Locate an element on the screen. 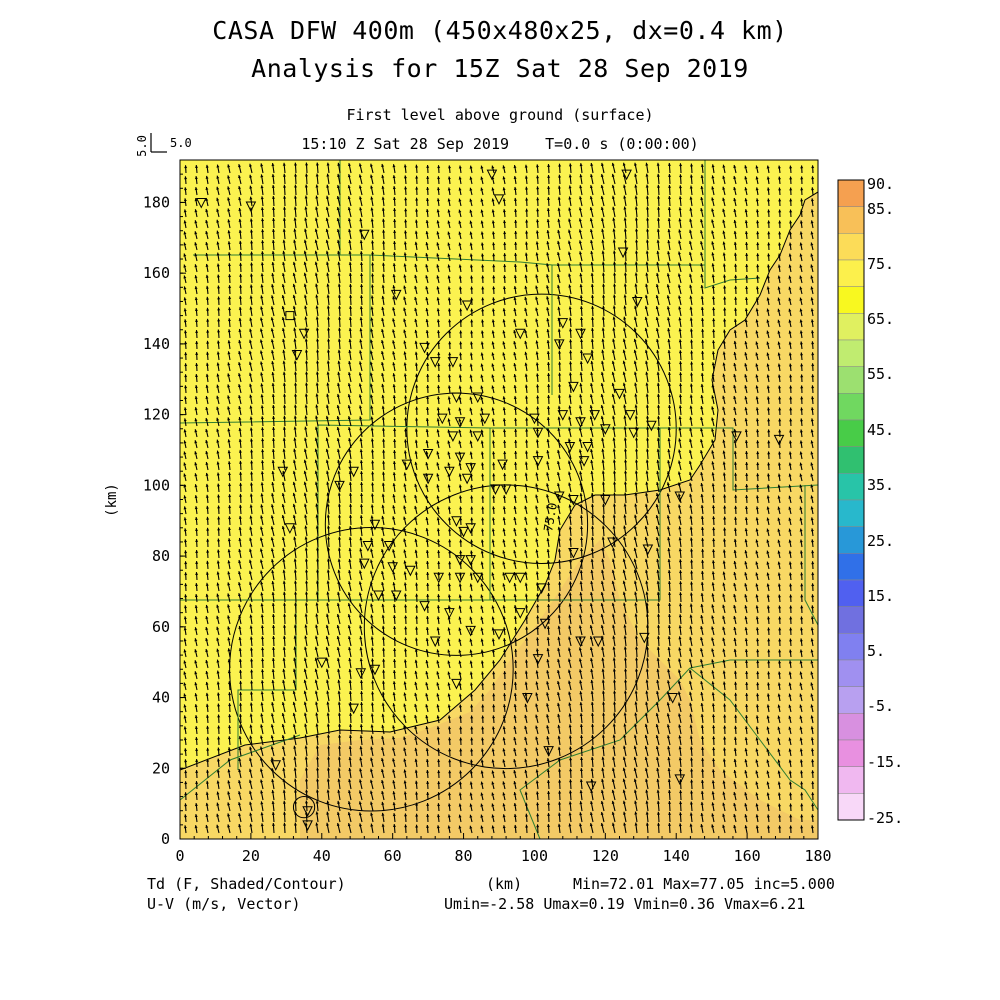 Image resolution: width=1000 pixels, height=1000 pixels. chart-subtitle-level: First level above ground (surface) is located at coordinates (500, 115).